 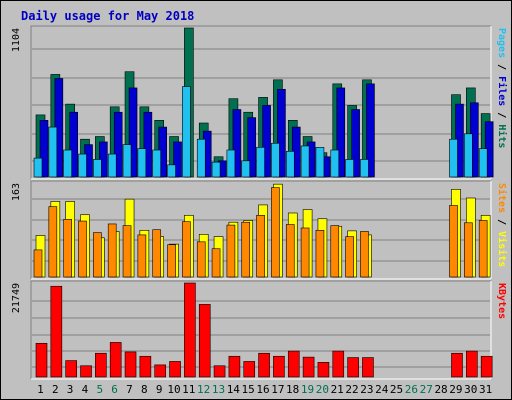 I want to click on x-tick-label: 30, so click(x=470, y=389).